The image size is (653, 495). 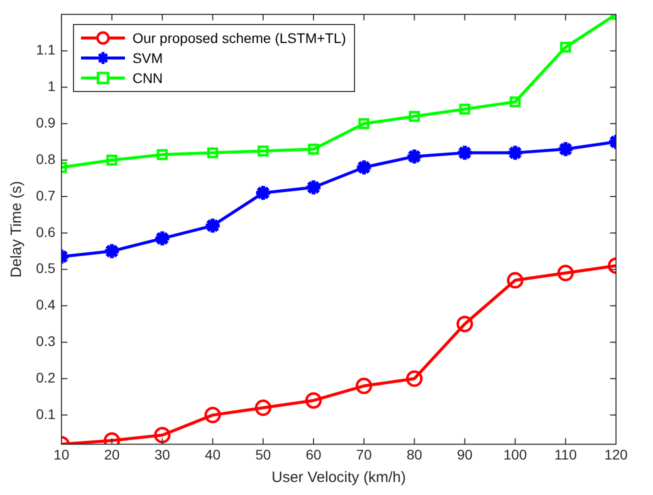 I want to click on y-tick-label: 1, so click(x=52, y=86).